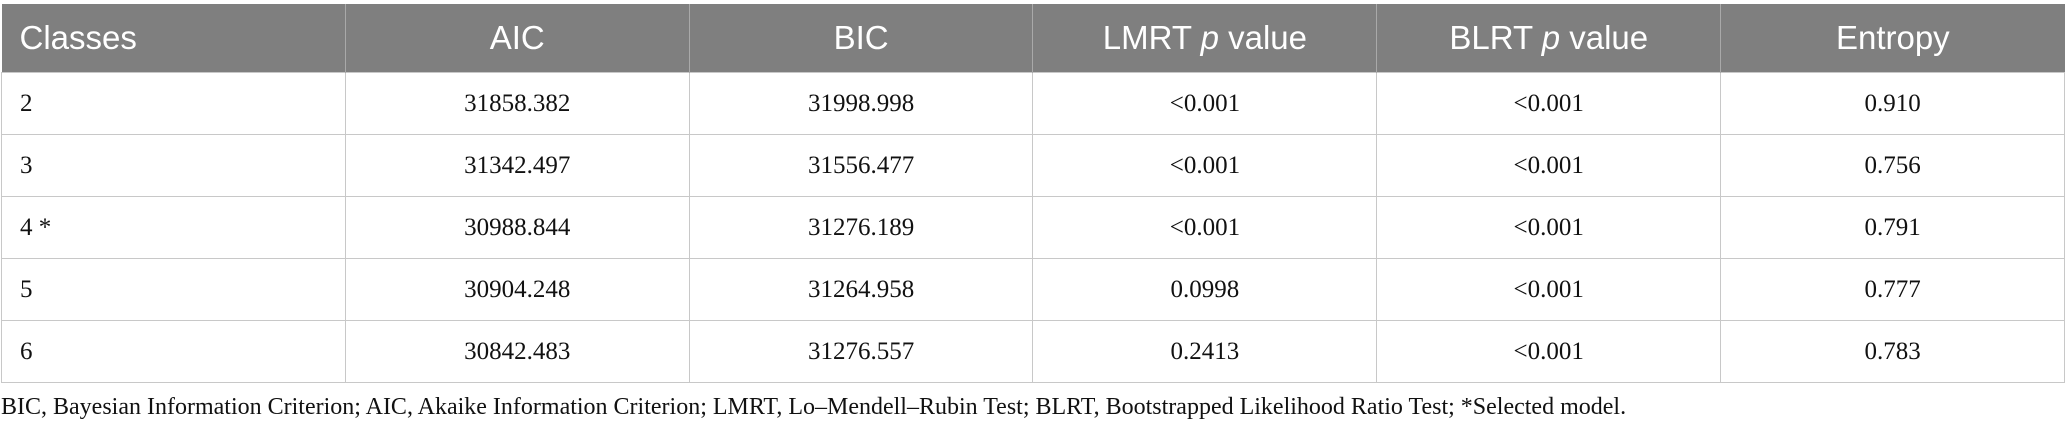 Image resolution: width=2067 pixels, height=435 pixels. What do you see at coordinates (1892, 227) in the screenshot?
I see `table-cell: 0.791` at bounding box center [1892, 227].